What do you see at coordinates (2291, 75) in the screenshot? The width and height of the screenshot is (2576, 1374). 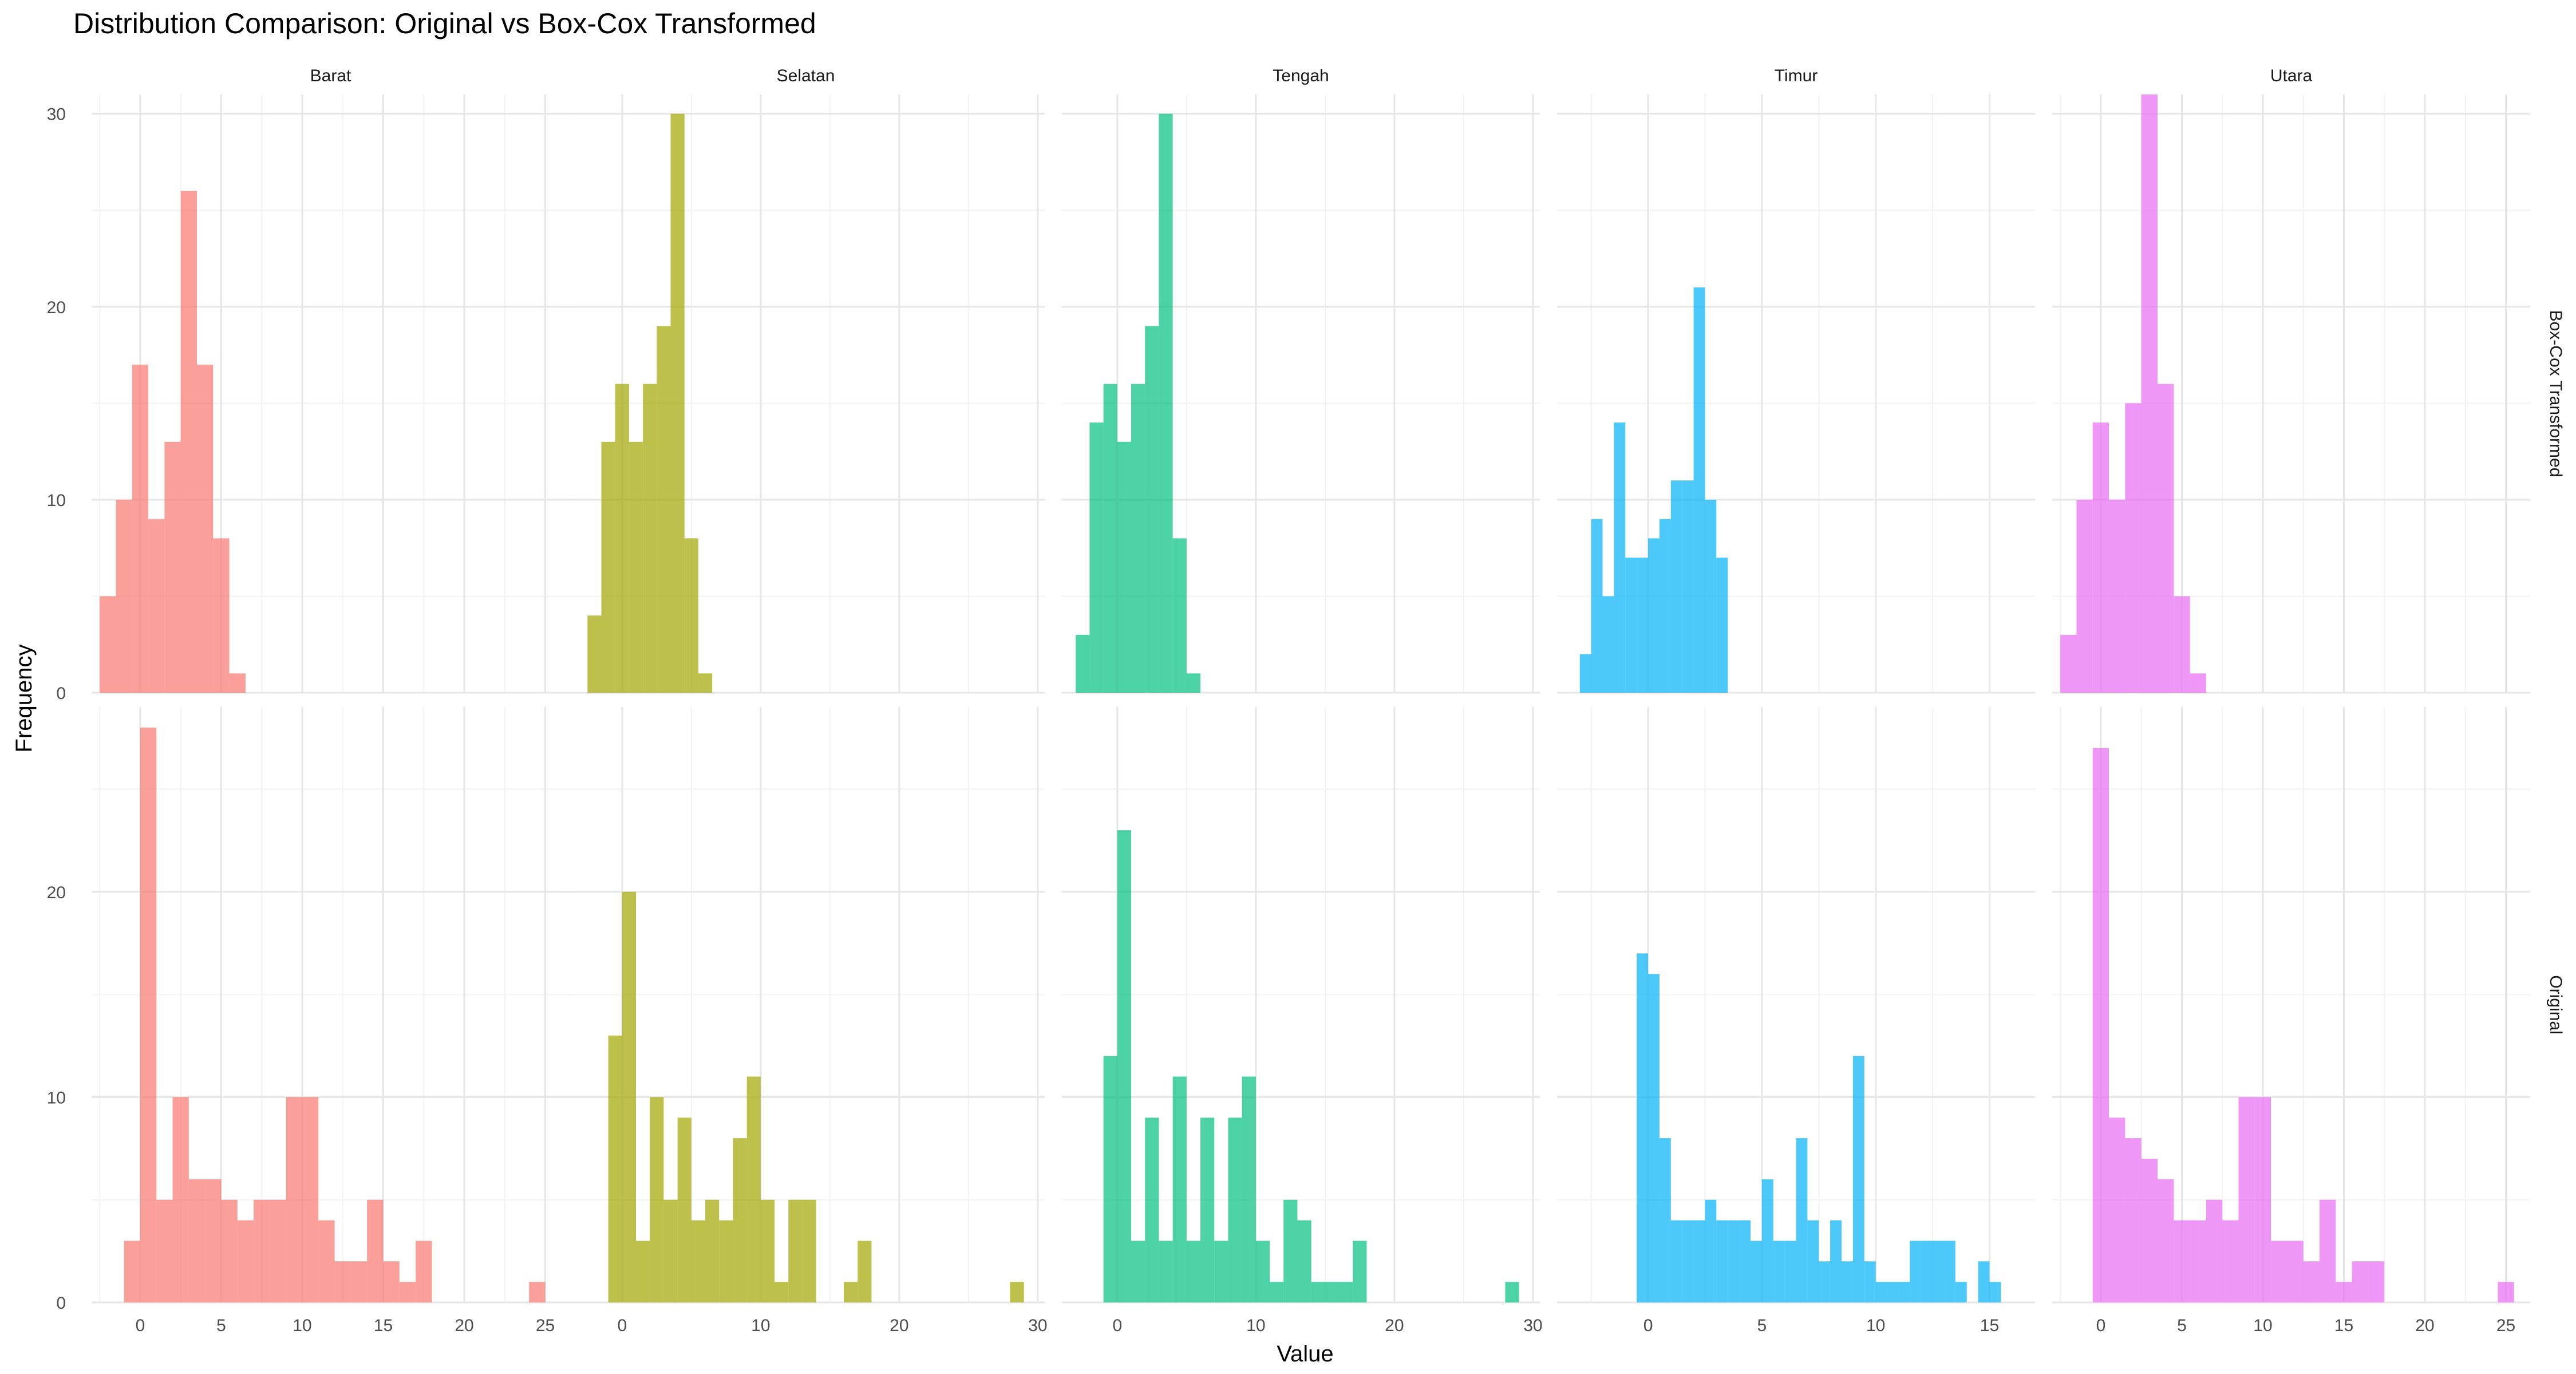 I see `facet-strip-label: Utara` at bounding box center [2291, 75].